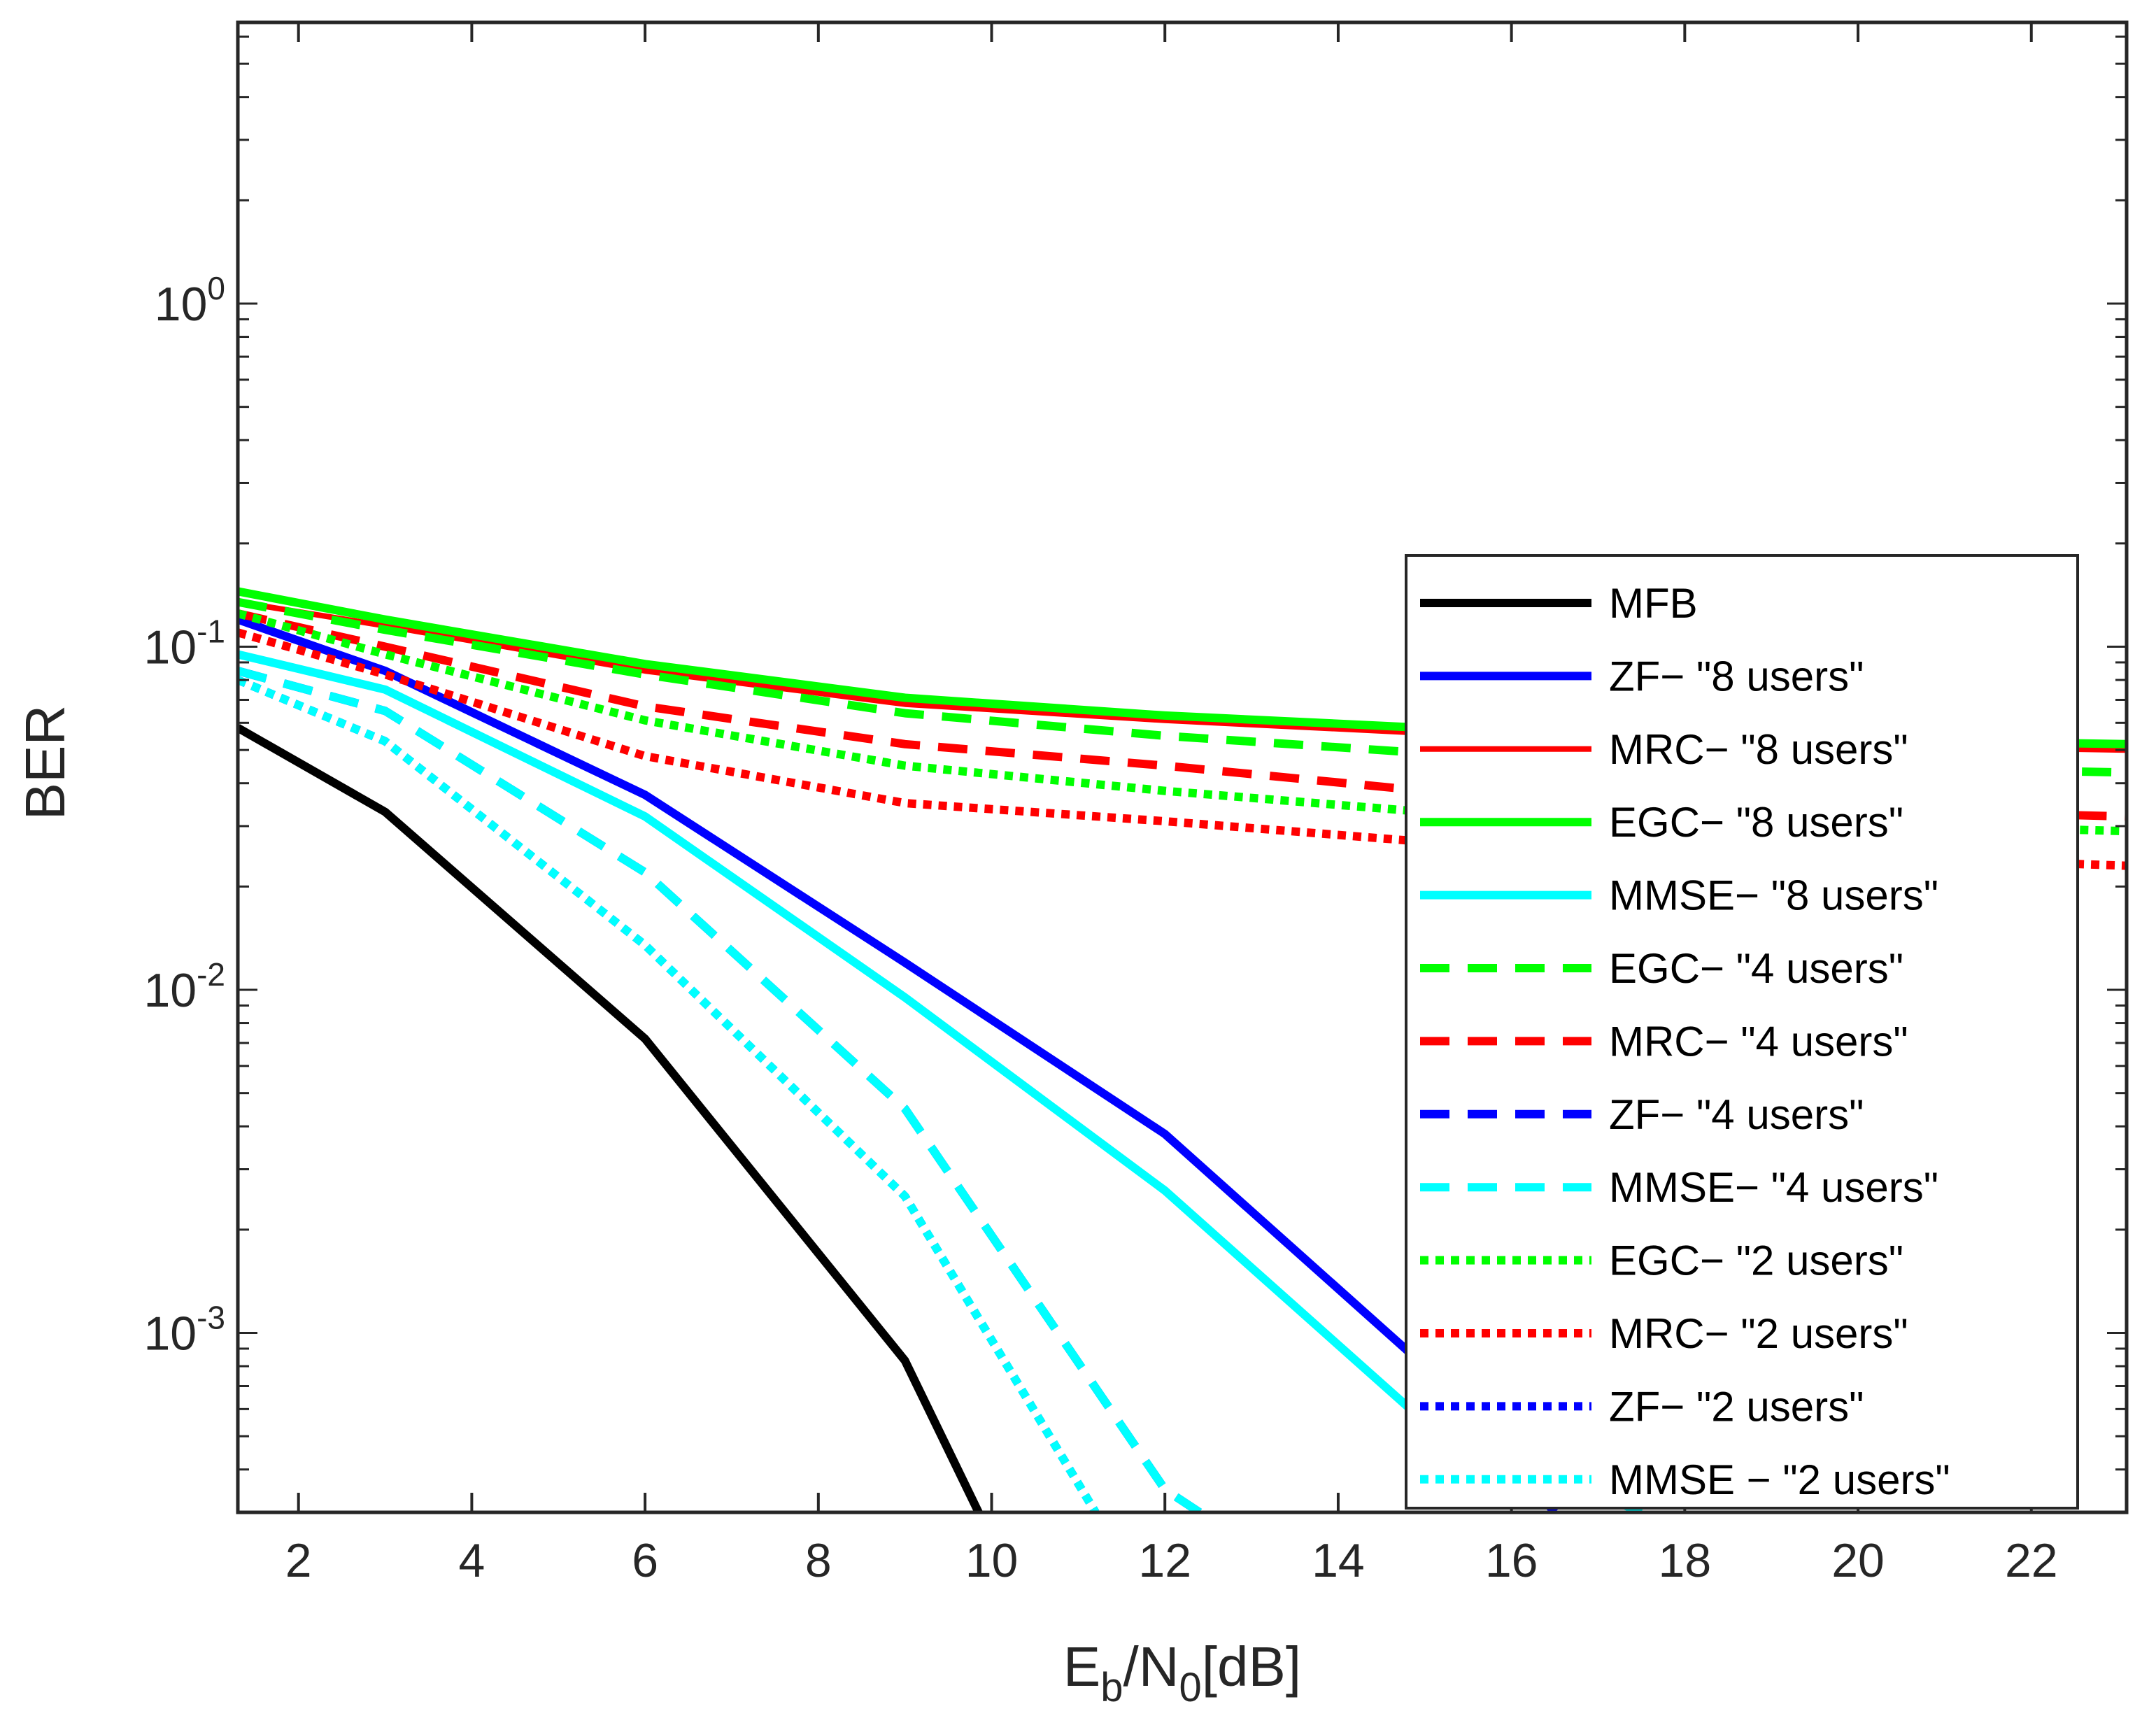 The width and height of the screenshot is (2156, 1718). What do you see at coordinates (1758, 749) in the screenshot?
I see `legend-label-3: MRC− "8 users"` at bounding box center [1758, 749].